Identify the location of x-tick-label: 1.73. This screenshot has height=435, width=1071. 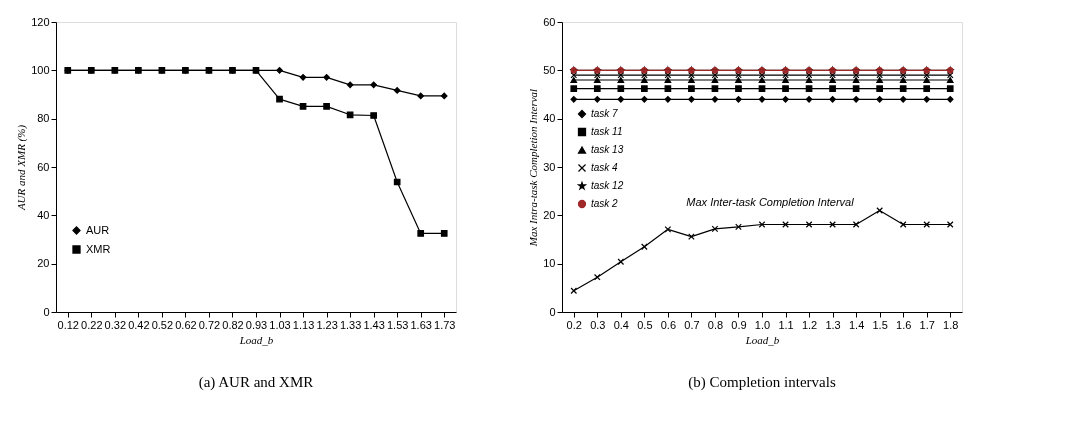
(445, 324).